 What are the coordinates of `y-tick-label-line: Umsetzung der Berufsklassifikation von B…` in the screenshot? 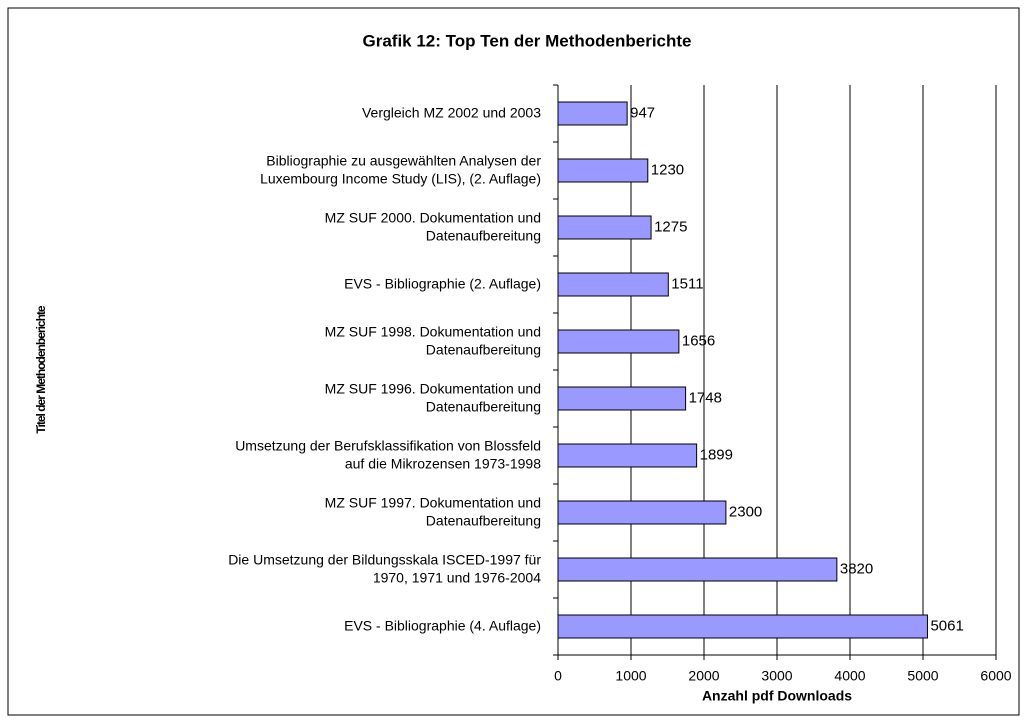 It's located at (388, 445).